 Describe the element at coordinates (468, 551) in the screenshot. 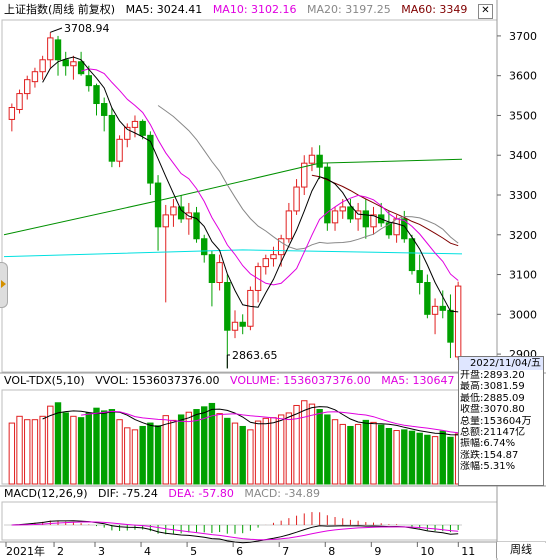

I see `x-tick-label: 11` at that location.